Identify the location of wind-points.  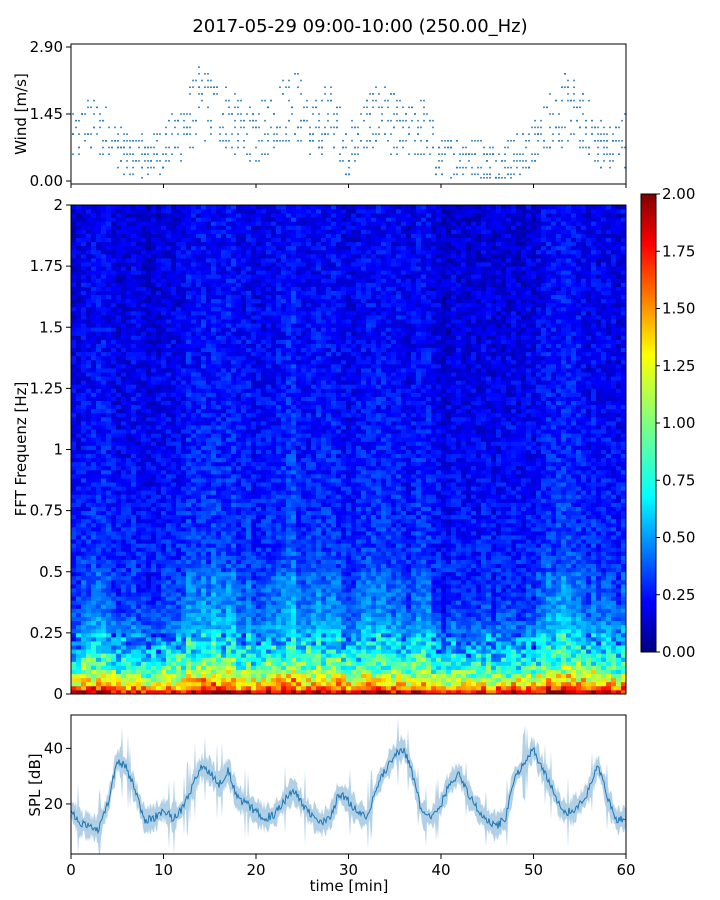
(349, 122).